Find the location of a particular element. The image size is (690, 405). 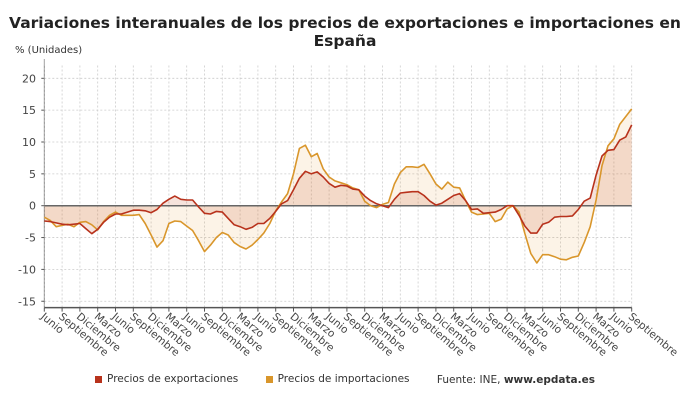

y-tick-label: 15 is located at coordinates (29, 110).